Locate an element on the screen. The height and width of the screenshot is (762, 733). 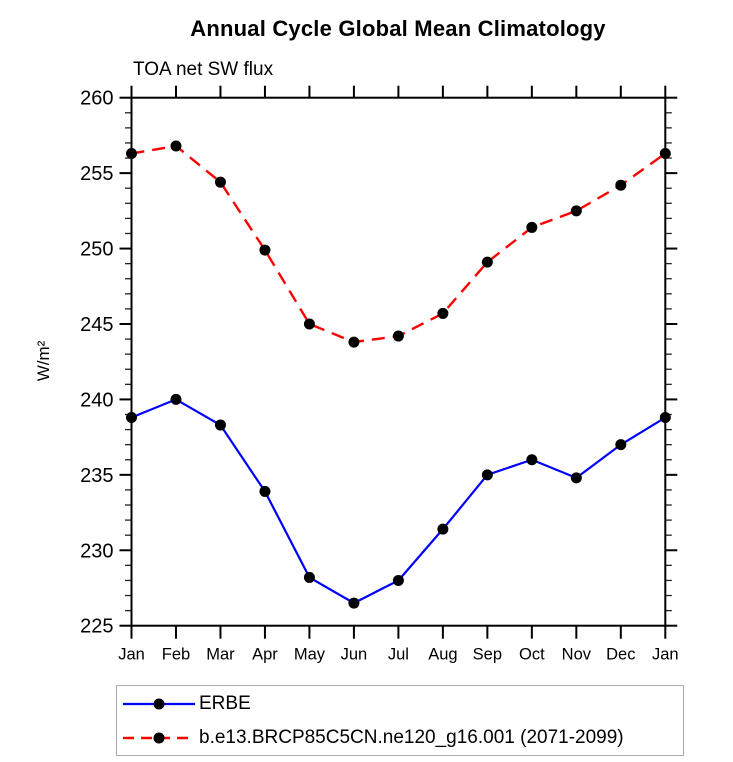
x-tick-label: Apr is located at coordinates (265, 655).